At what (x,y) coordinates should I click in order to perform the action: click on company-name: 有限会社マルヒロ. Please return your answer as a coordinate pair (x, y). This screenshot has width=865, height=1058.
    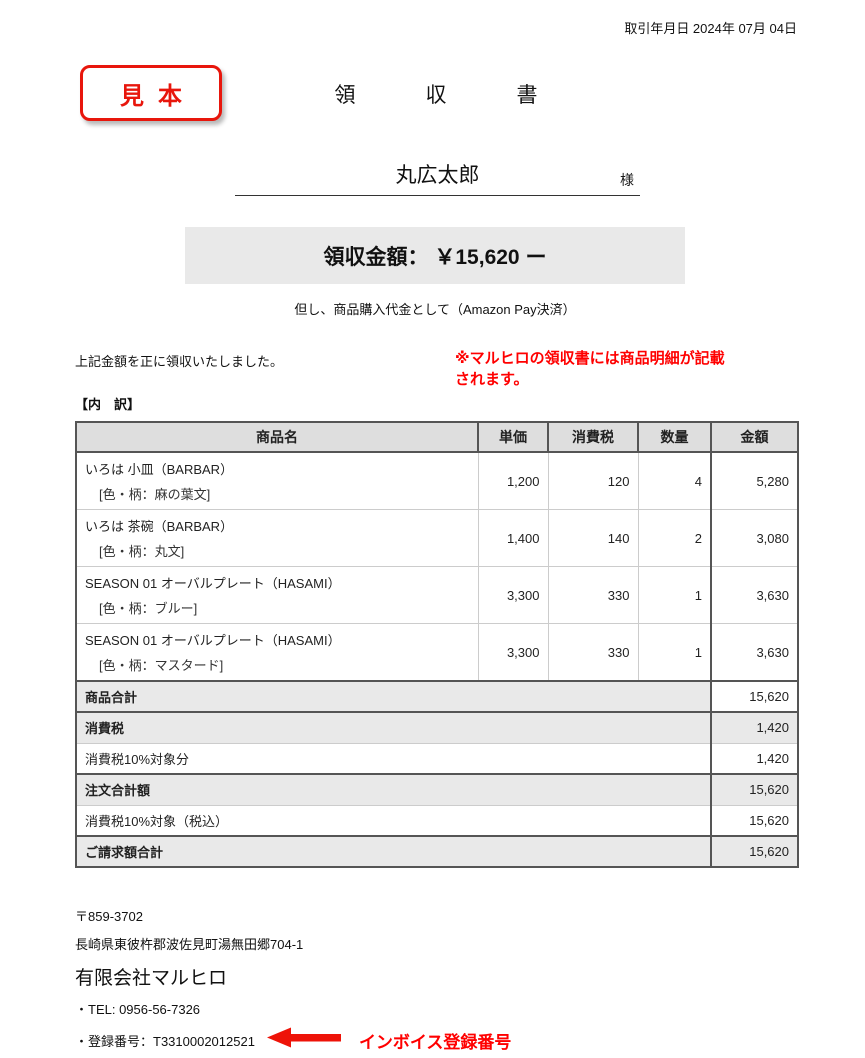
    Looking at the image, I should click on (151, 978).